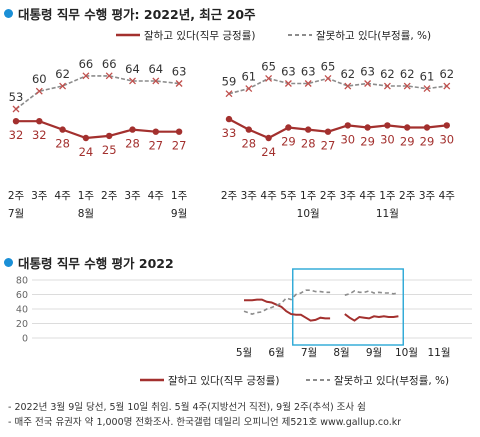 The width and height of the screenshot is (480, 437). I want to click on x-tick-label: 6월, so click(276, 353).